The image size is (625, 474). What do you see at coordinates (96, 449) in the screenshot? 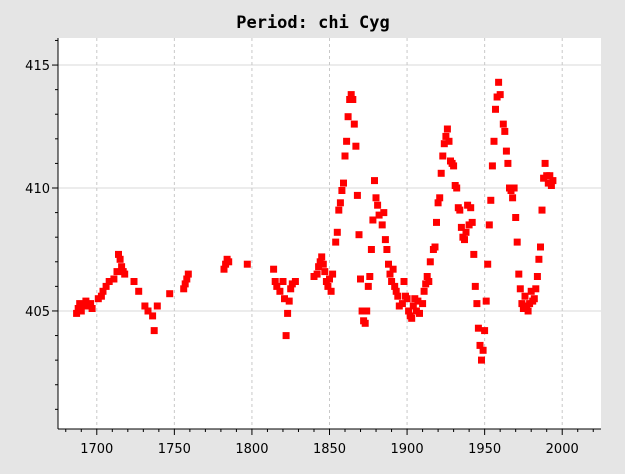
I see `x-tick-label: 1700` at bounding box center [96, 449].